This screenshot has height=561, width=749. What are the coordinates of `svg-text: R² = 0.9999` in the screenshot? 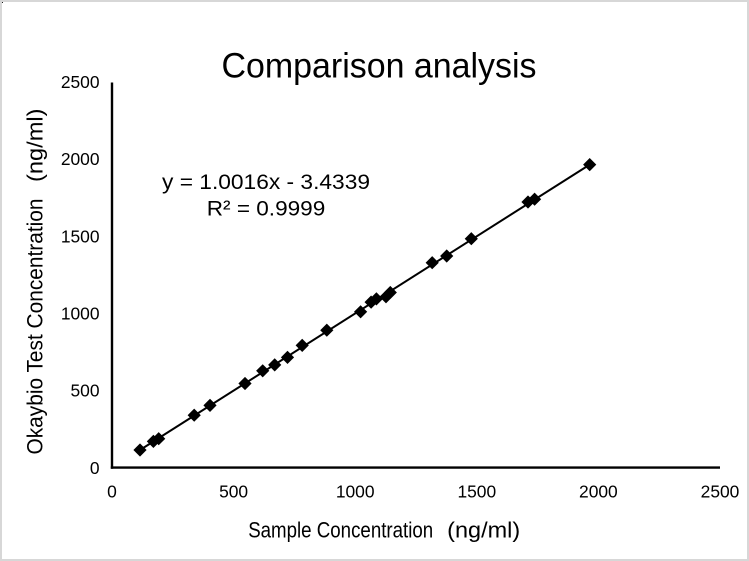 It's located at (266, 208).